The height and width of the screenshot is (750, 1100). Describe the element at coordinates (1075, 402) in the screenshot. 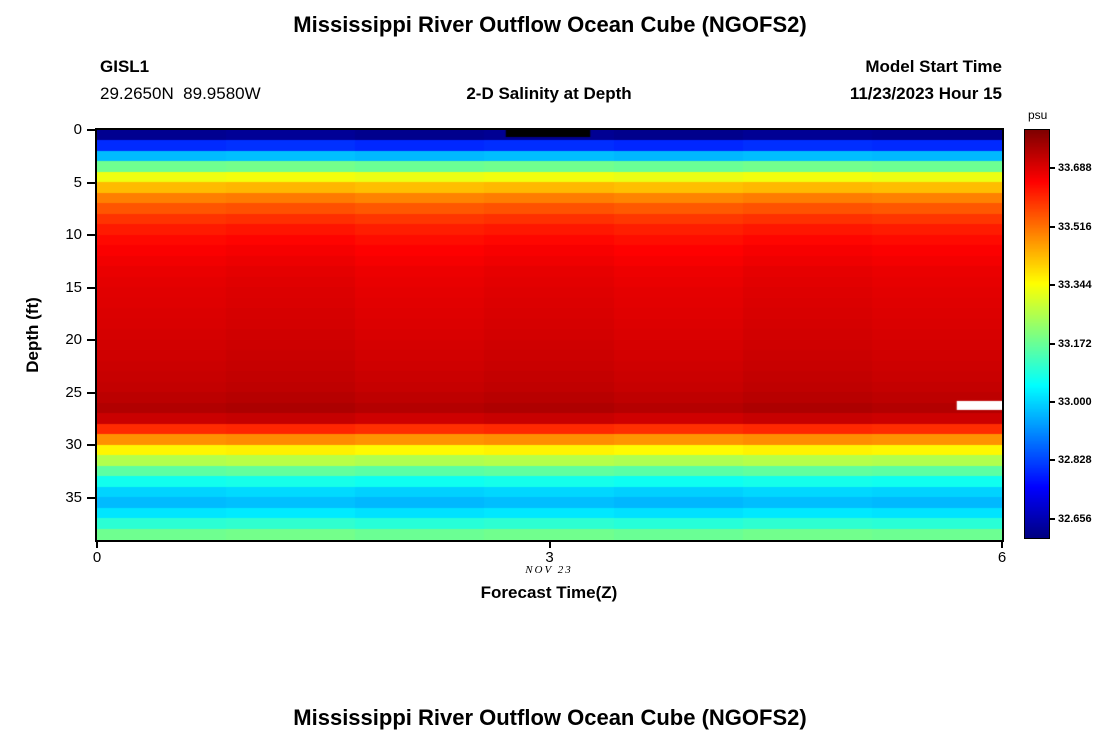

I see `colorbar-tick-label: 33.000` at that location.